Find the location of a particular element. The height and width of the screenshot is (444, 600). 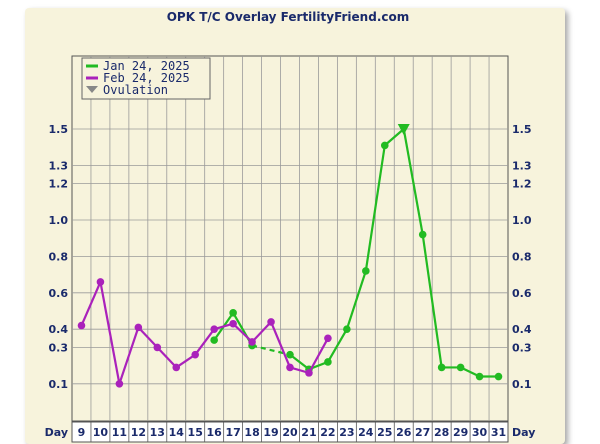

y-axis-right: 0.1 0.3 0.4 0.6 0.8 1.0 1.2 1.3 1.5 is located at coordinates (522, 257).